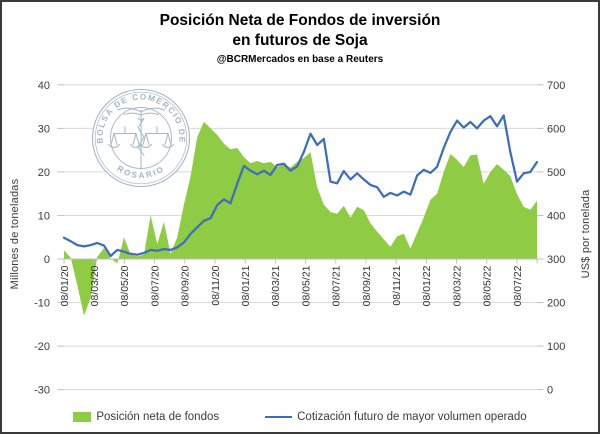 This screenshot has width=600, height=434. Describe the element at coordinates (47, 260) in the screenshot. I see `left-axis-tick-label: 0` at that location.